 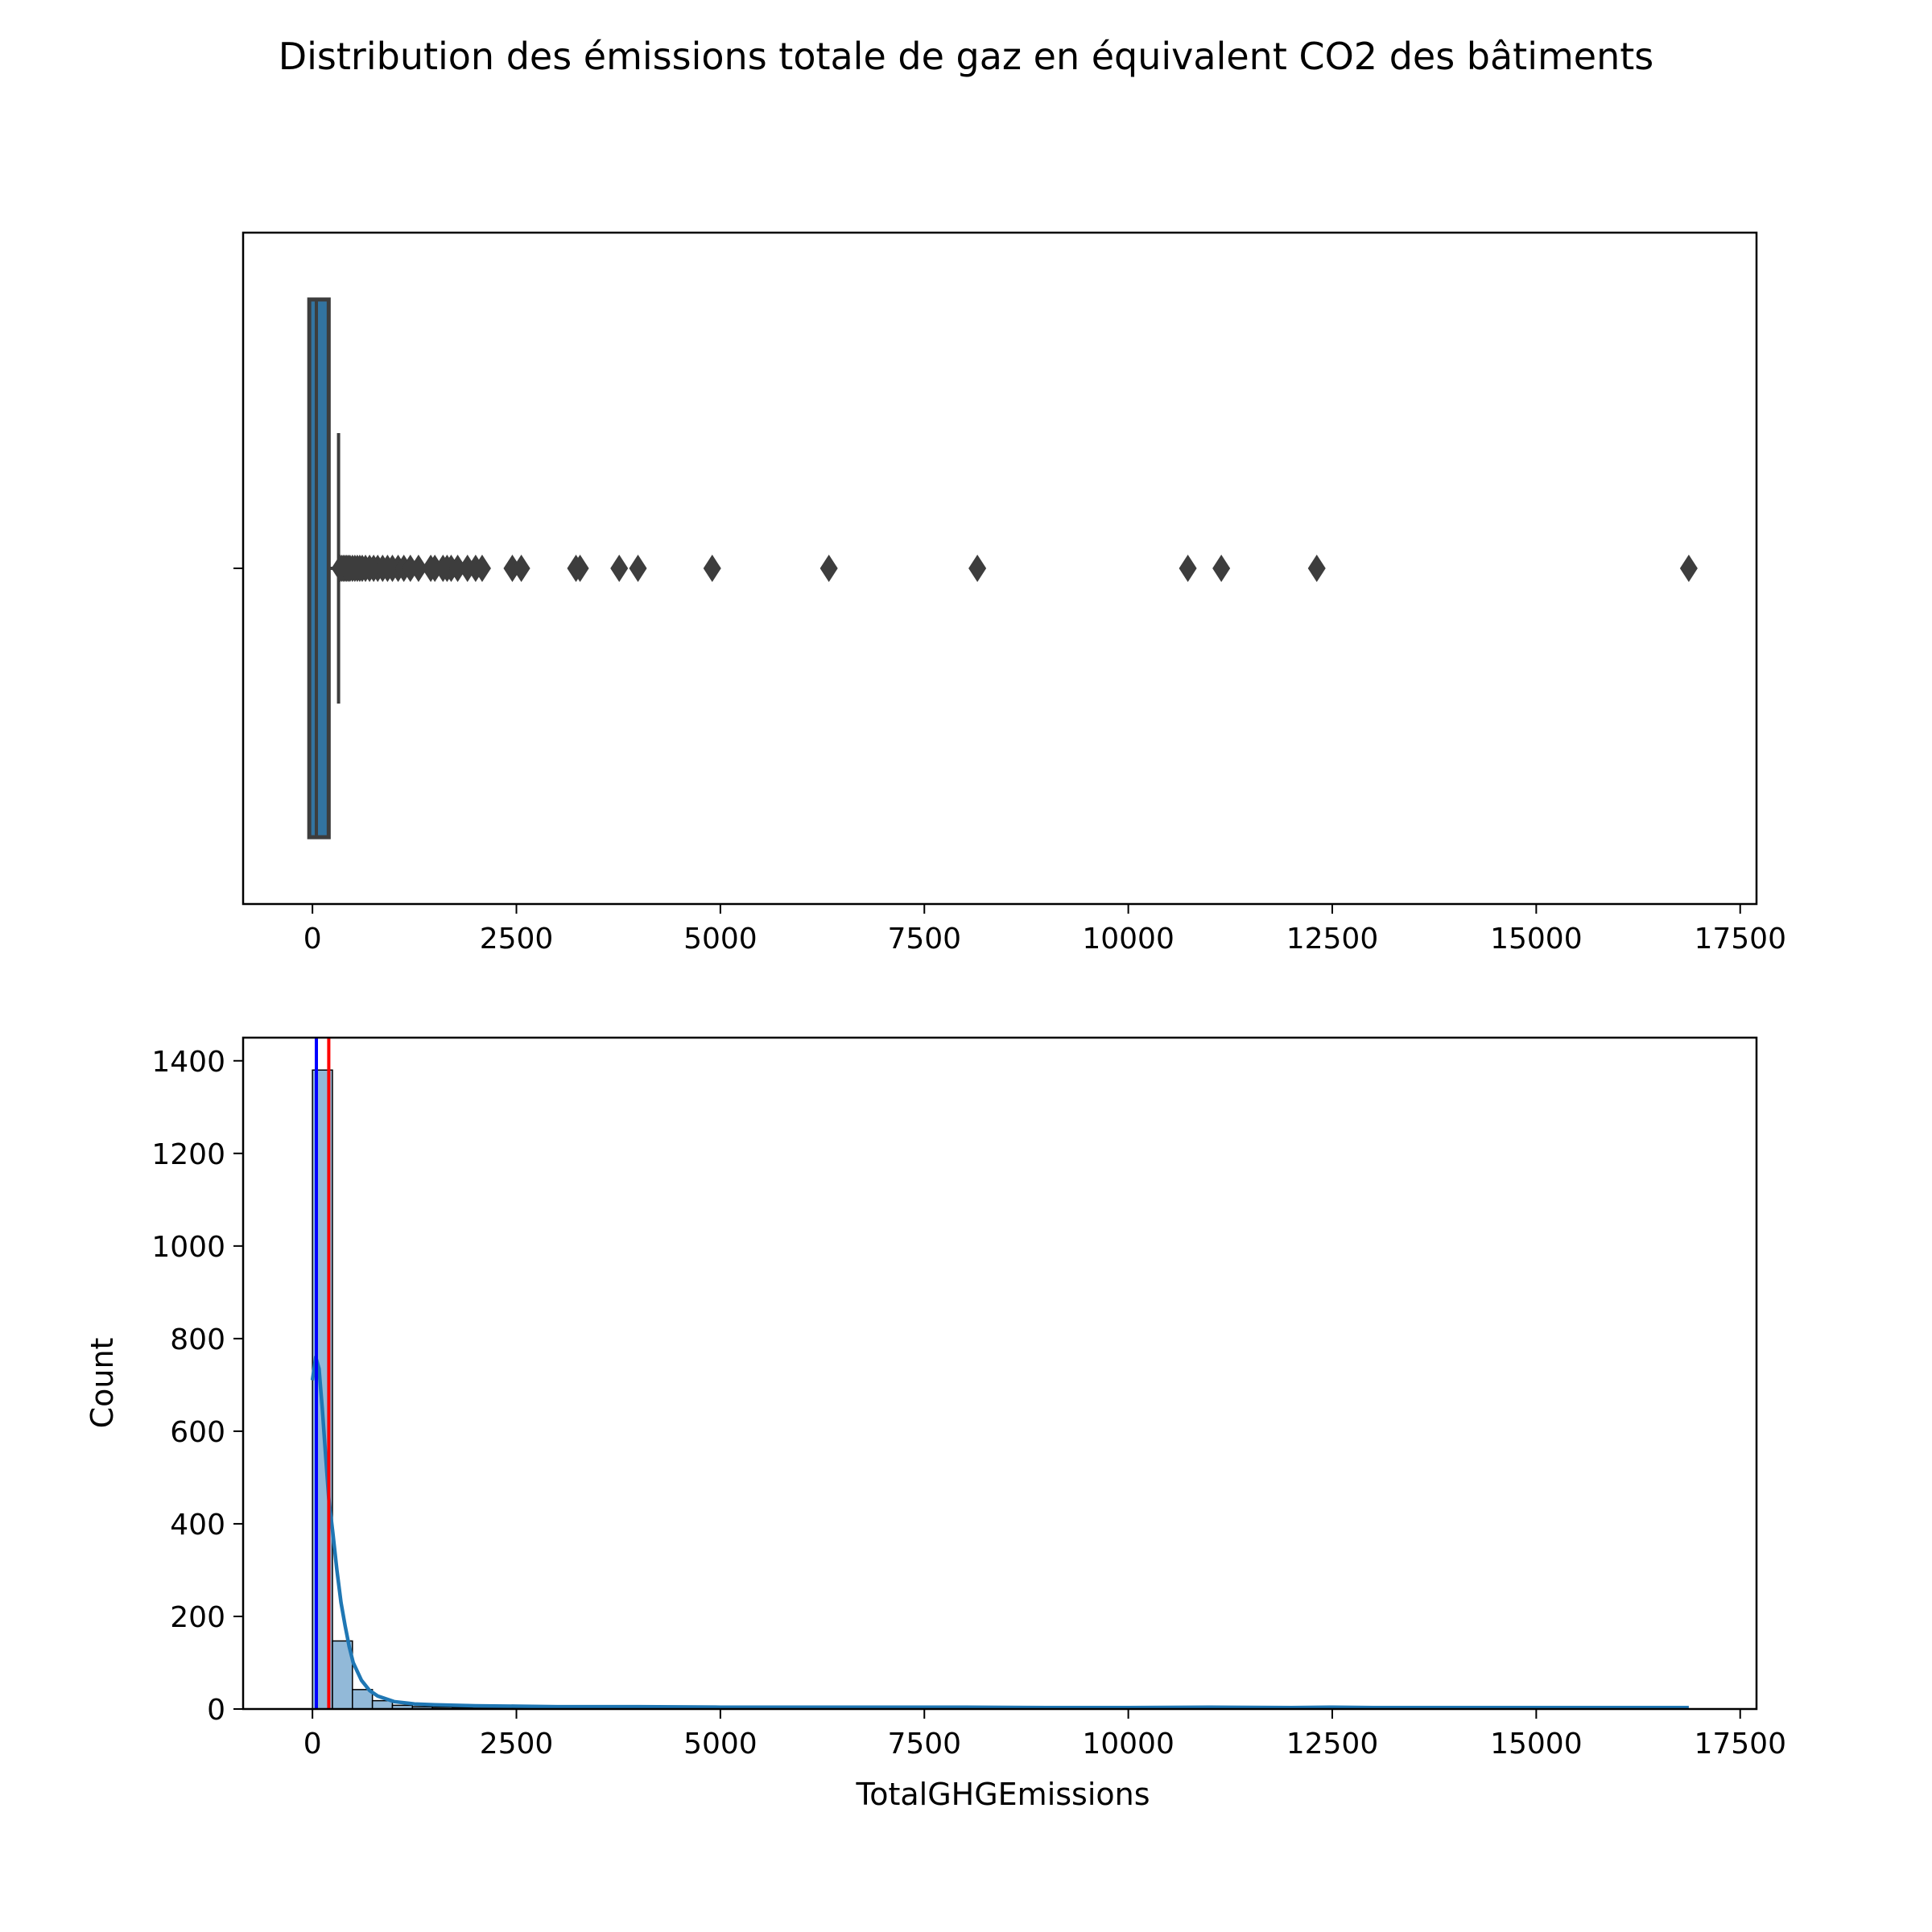 What do you see at coordinates (1740, 1744) in the screenshot?
I see `histogram-x-tick-label: 17500` at bounding box center [1740, 1744].